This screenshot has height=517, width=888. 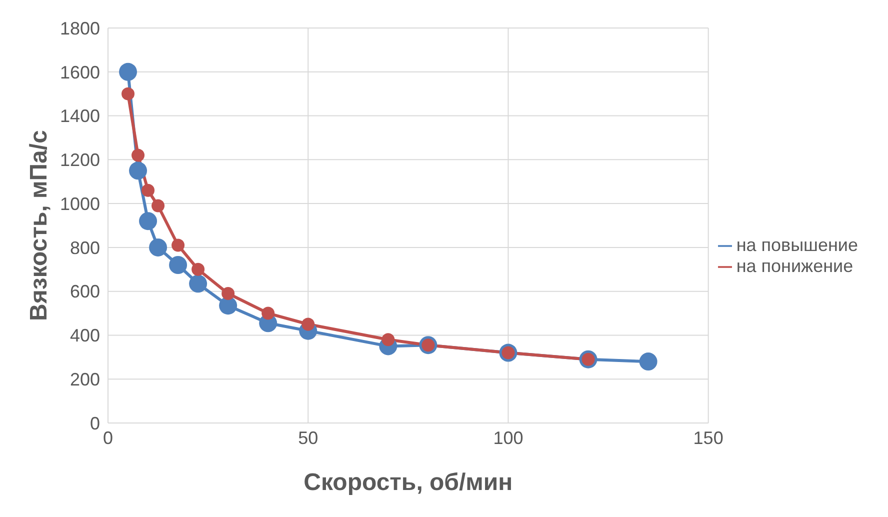 What do you see at coordinates (80, 160) in the screenshot?
I see `y-tick-label: 1200` at bounding box center [80, 160].